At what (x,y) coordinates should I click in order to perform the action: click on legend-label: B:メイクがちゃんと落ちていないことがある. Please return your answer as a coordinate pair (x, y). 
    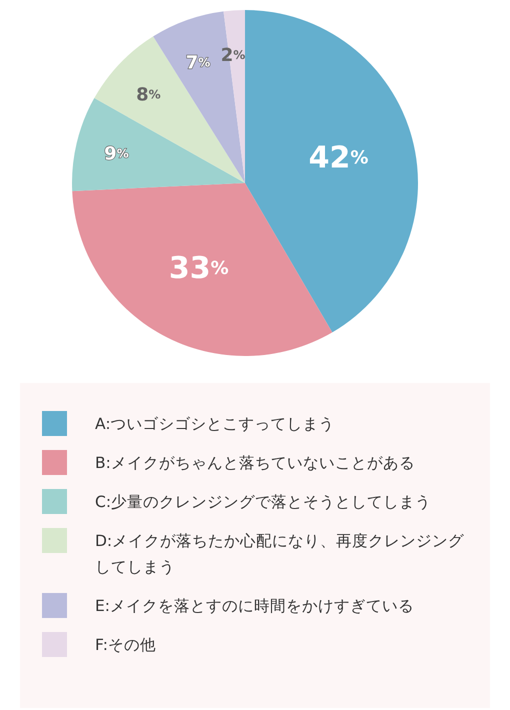
    Looking at the image, I should click on (255, 463).